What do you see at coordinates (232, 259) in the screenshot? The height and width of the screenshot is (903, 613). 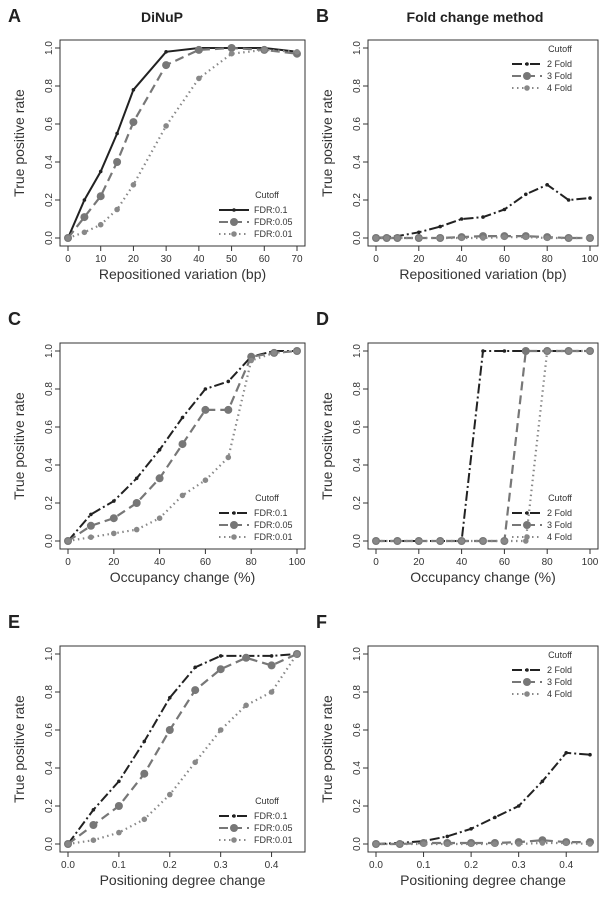 I see `x-tick-label: 50` at bounding box center [232, 259].